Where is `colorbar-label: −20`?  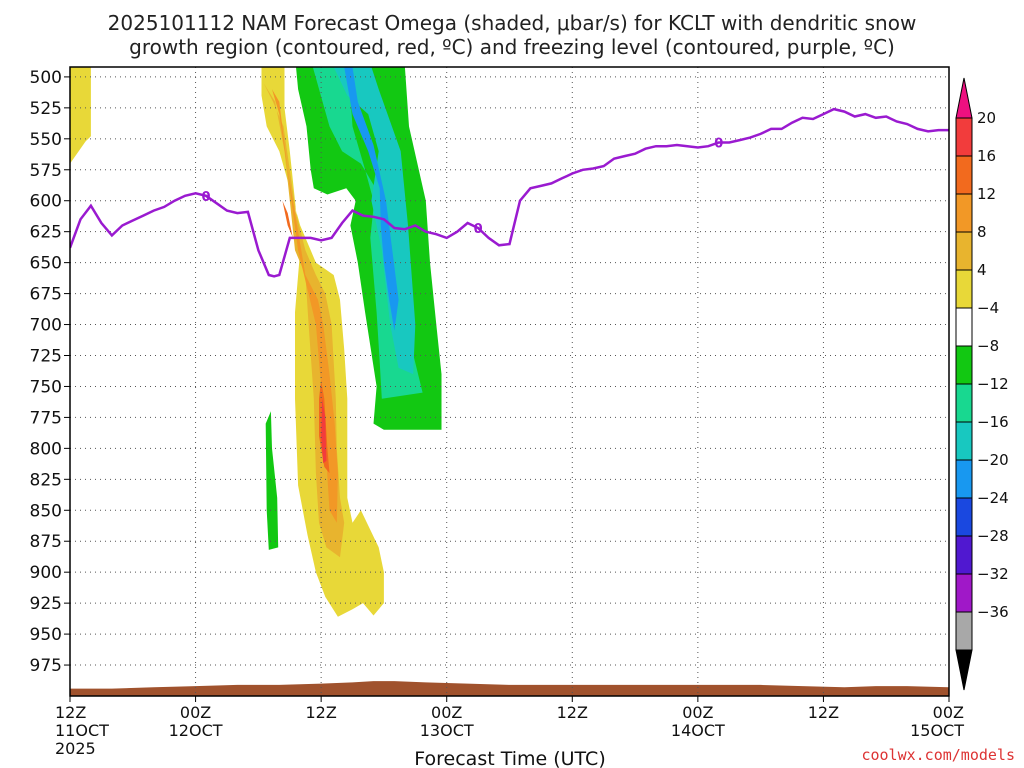 colorbar-label: −20 is located at coordinates (993, 460).